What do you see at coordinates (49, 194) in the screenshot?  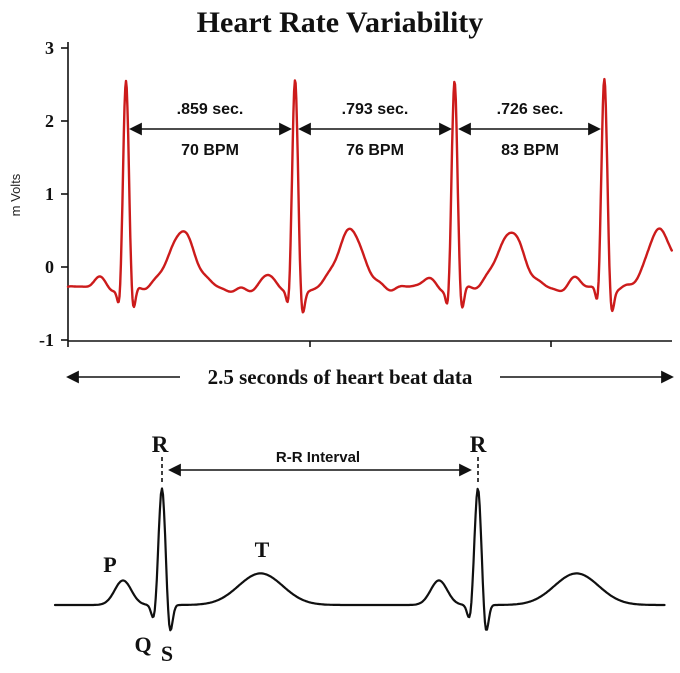 I see `y-tick-label-1: 1` at bounding box center [49, 194].